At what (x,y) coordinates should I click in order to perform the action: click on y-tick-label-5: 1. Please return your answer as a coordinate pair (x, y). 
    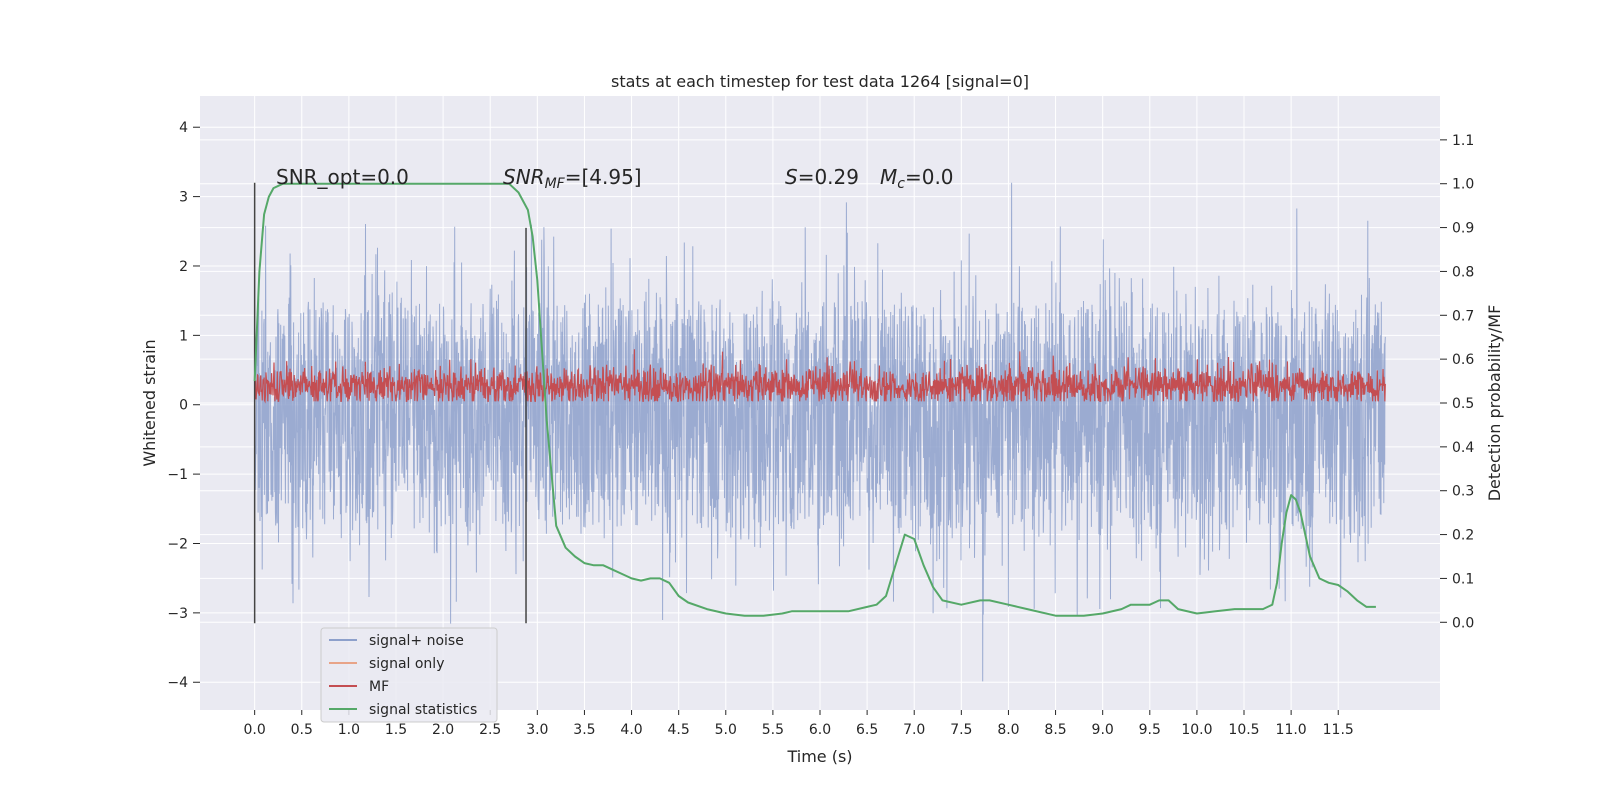
    Looking at the image, I should click on (183, 336).